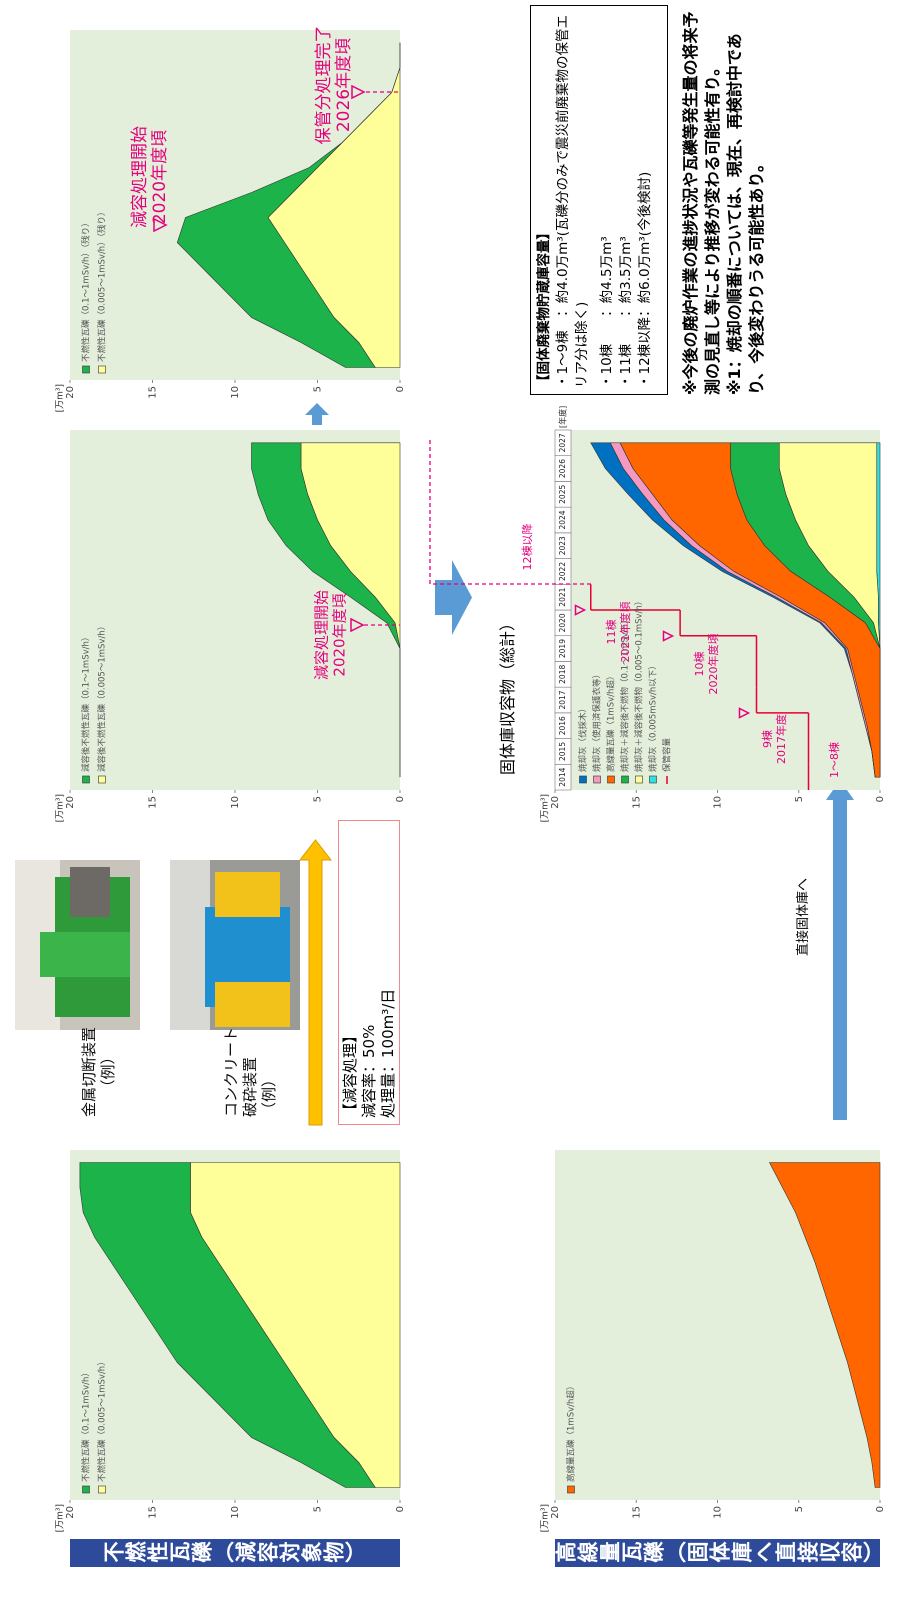 This screenshot has width=905, height=1617. I want to click on annotation: 減容処理開始, so click(322, 635).